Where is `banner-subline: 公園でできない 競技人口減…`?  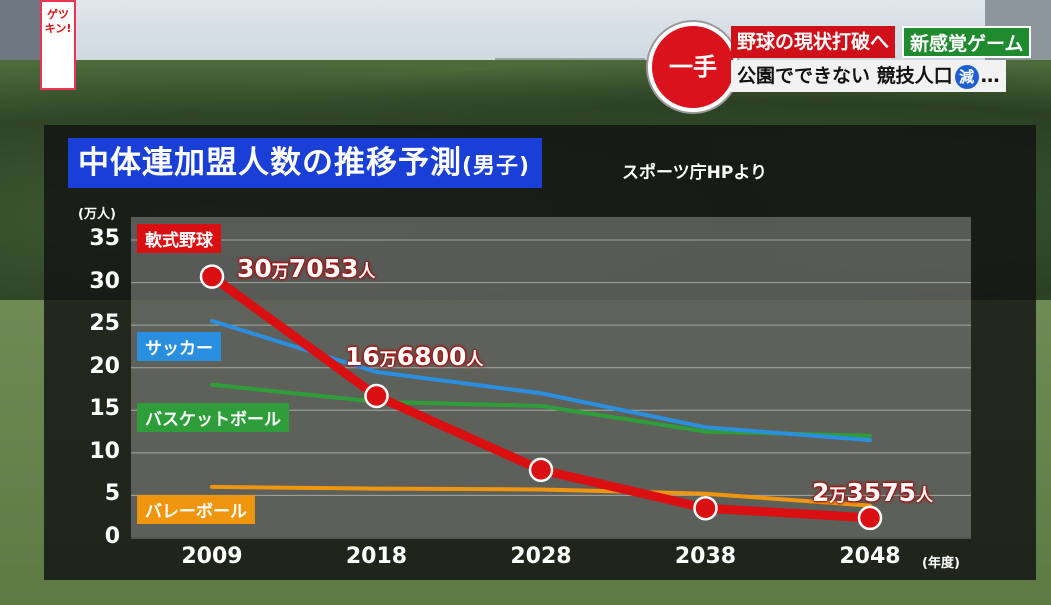
banner-subline: 公園でできない 競技人口減… is located at coordinates (868, 76).